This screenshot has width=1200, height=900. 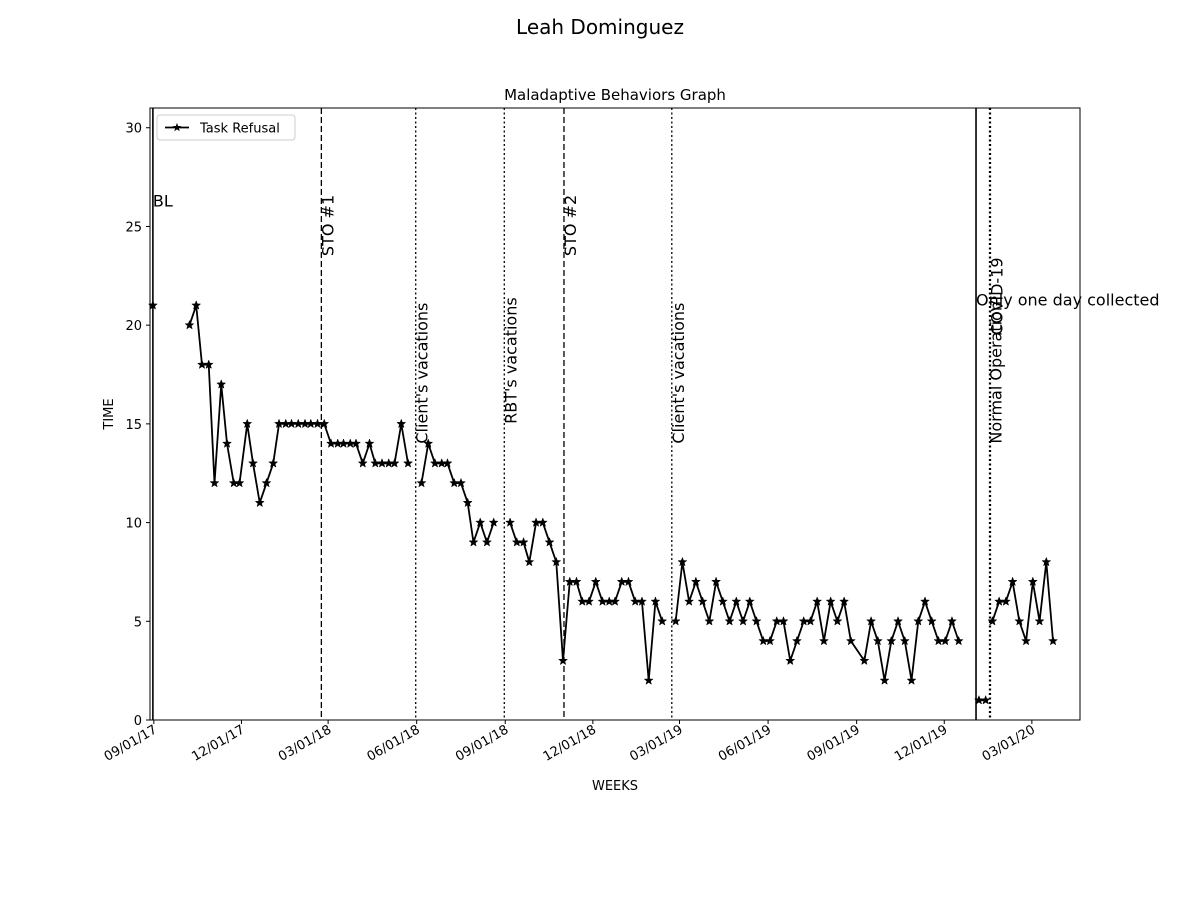 What do you see at coordinates (138, 622) in the screenshot?
I see `y-tick-label: 5` at bounding box center [138, 622].